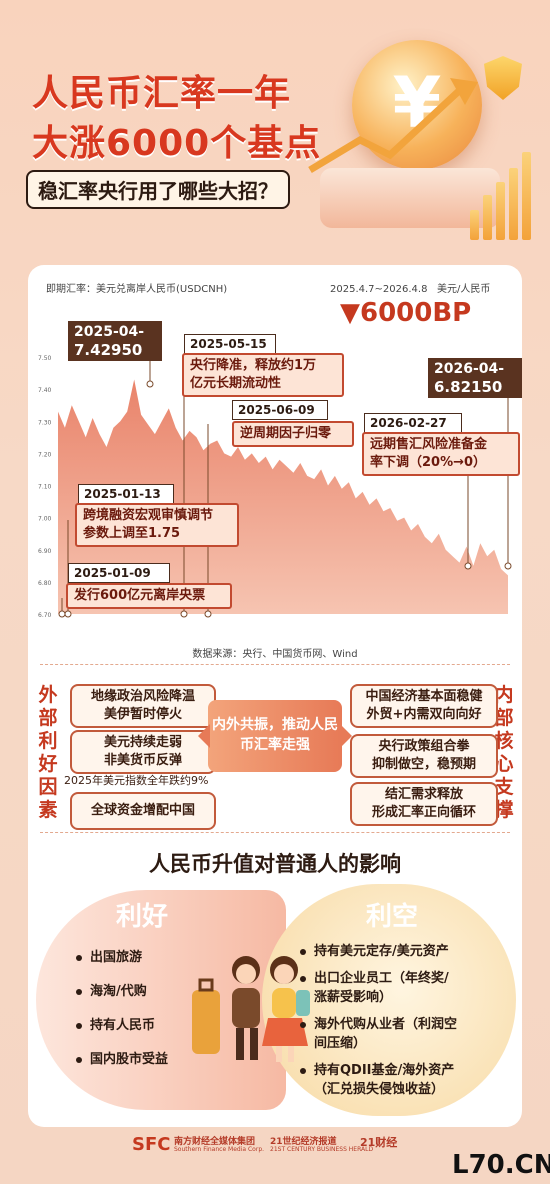  I want to click on external-factors-label: 外部利好因素, so click(48, 752).